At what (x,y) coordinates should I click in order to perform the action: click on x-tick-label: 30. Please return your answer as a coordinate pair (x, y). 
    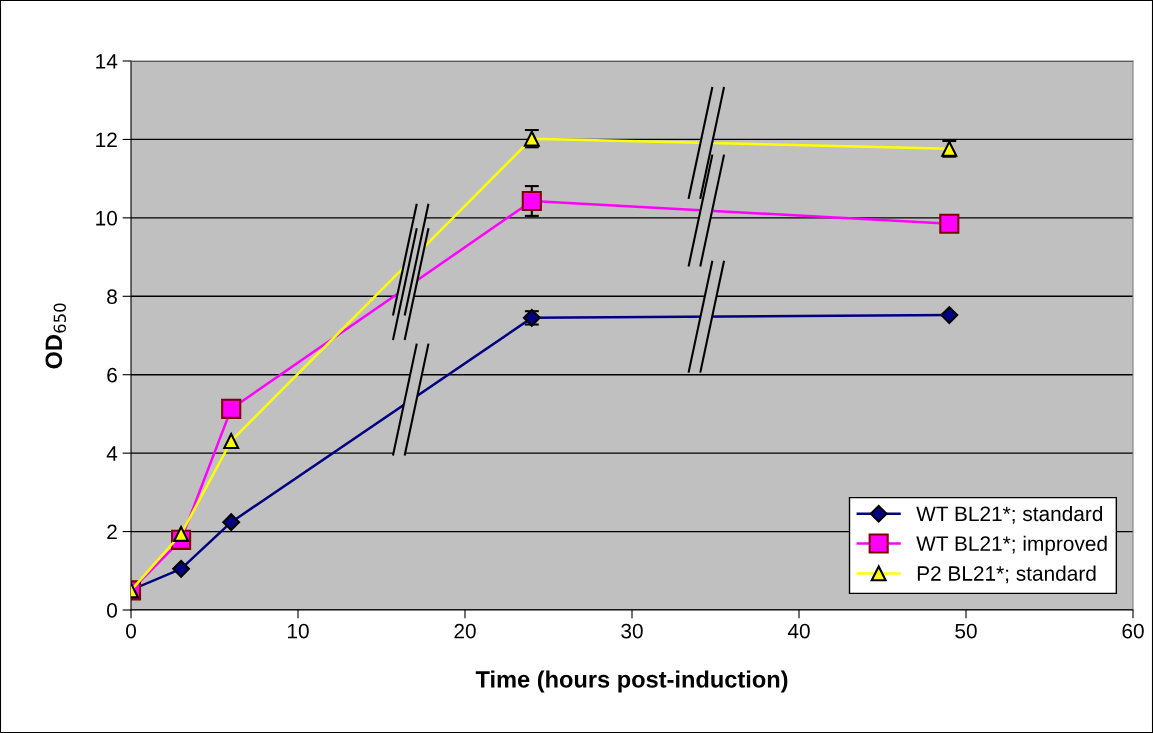
    Looking at the image, I should click on (632, 631).